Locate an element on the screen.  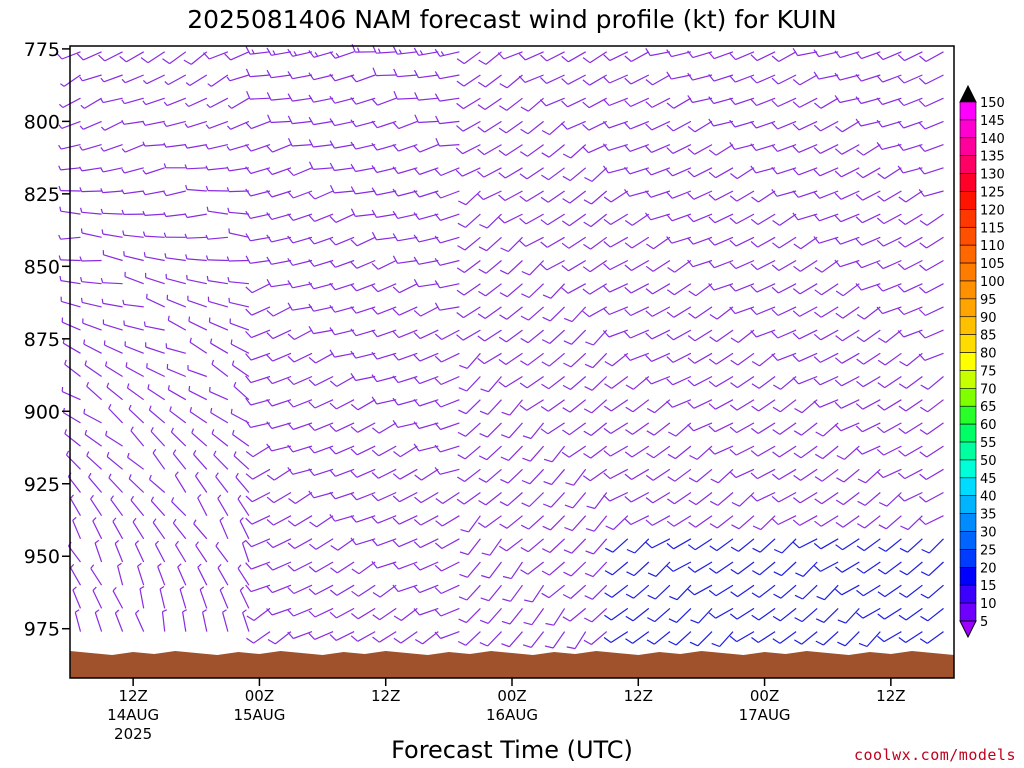
colorbar-label: 110 is located at coordinates (992, 246).